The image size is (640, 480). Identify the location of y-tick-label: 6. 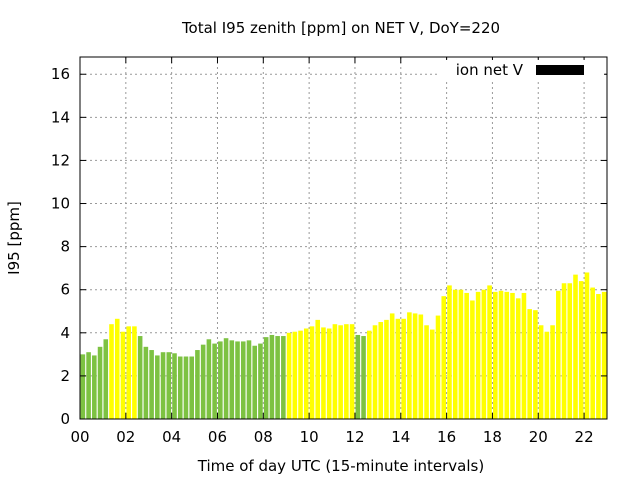
(65, 290).